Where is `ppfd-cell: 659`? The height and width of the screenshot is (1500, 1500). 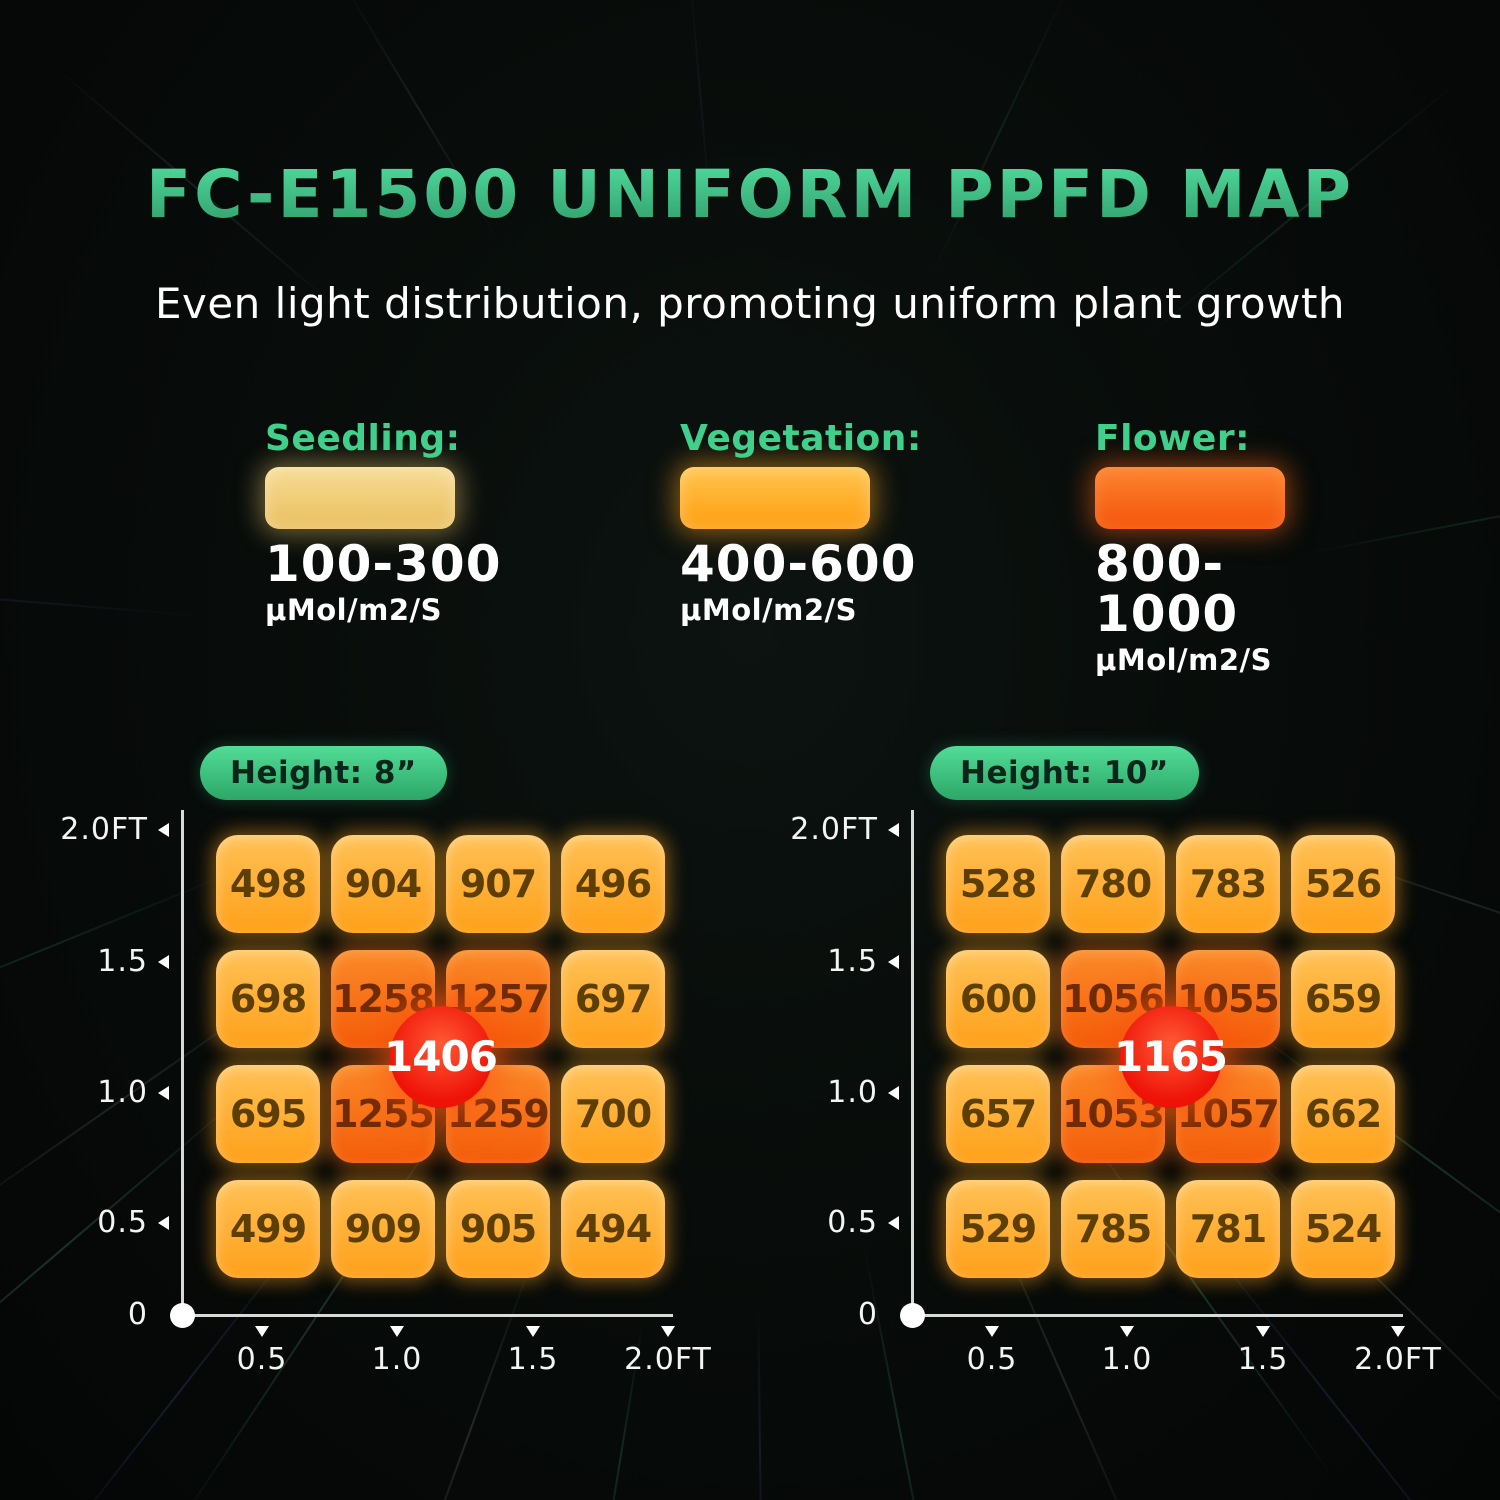 ppfd-cell: 659 is located at coordinates (1343, 999).